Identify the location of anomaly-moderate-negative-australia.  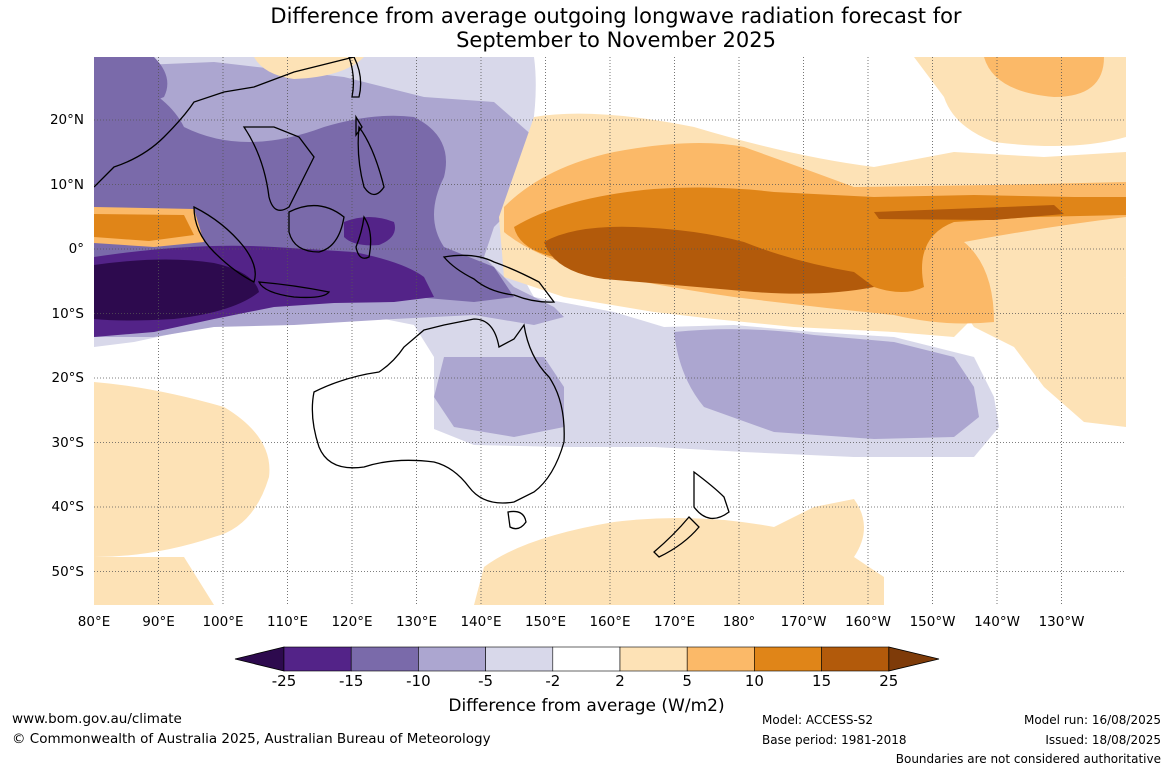
(499, 397).